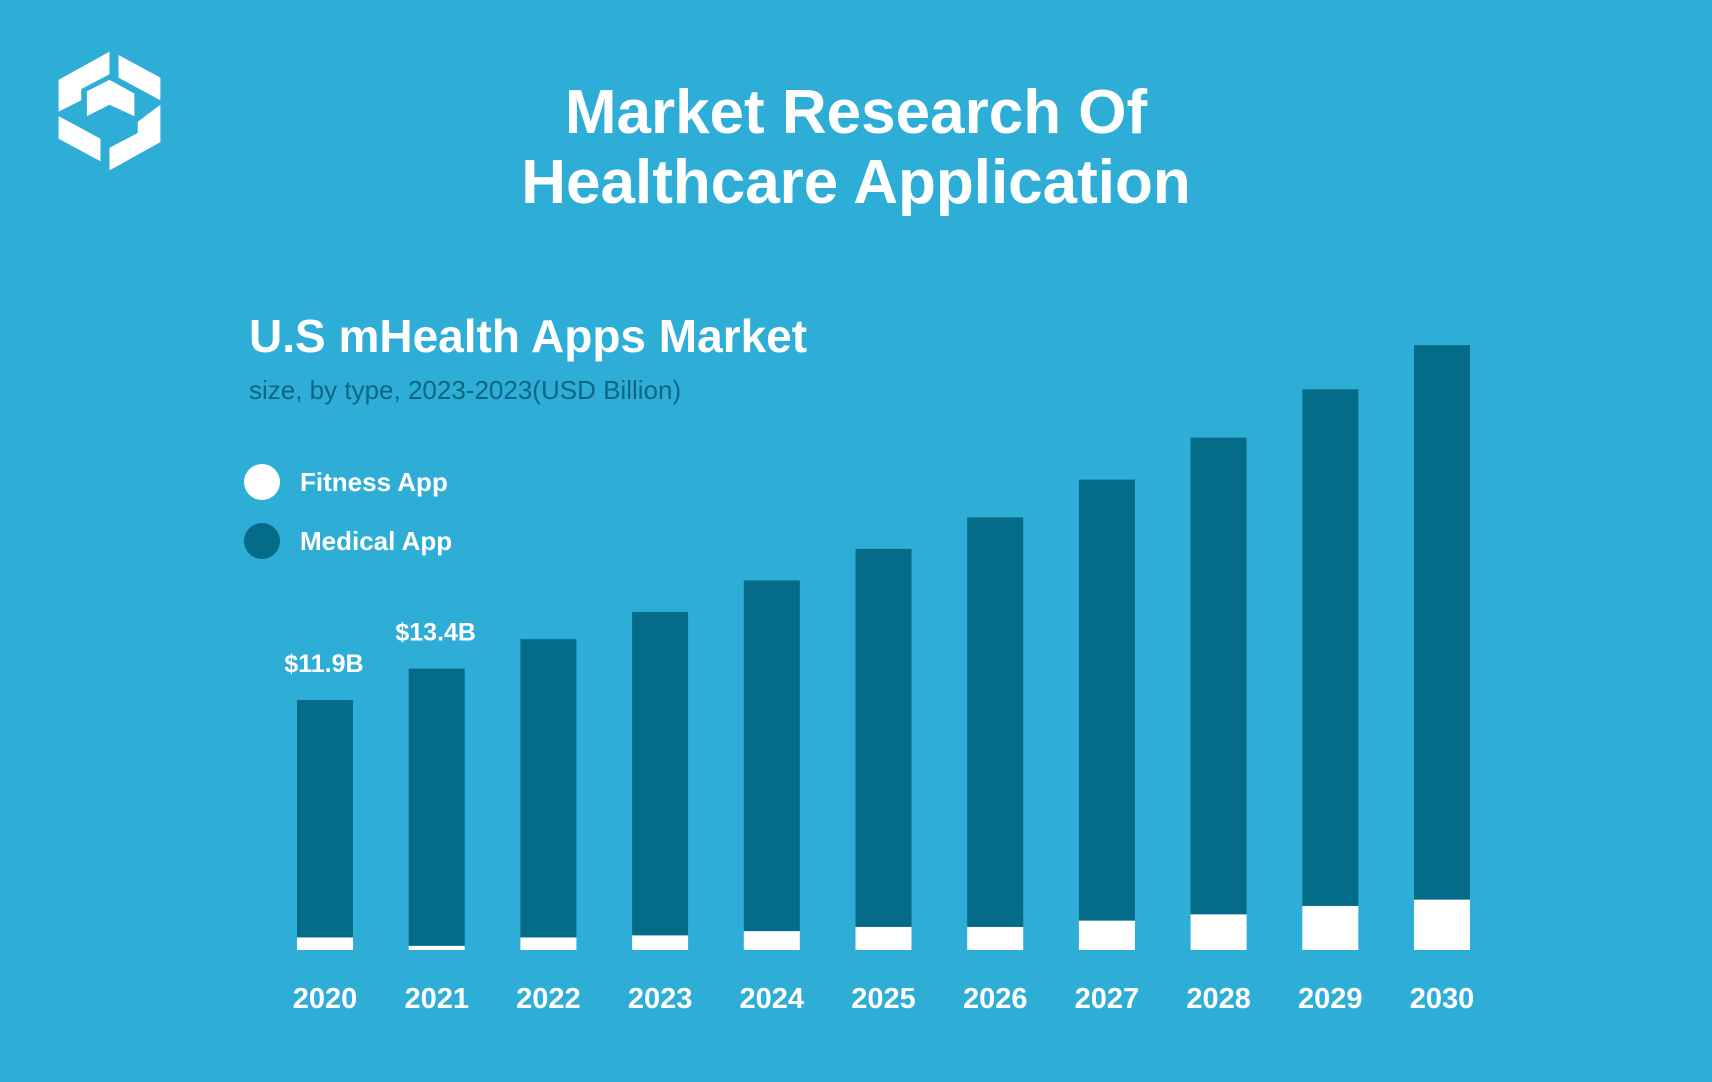 This screenshot has height=1082, width=1712. I want to click on bar-fitness-2029, so click(1330, 927).